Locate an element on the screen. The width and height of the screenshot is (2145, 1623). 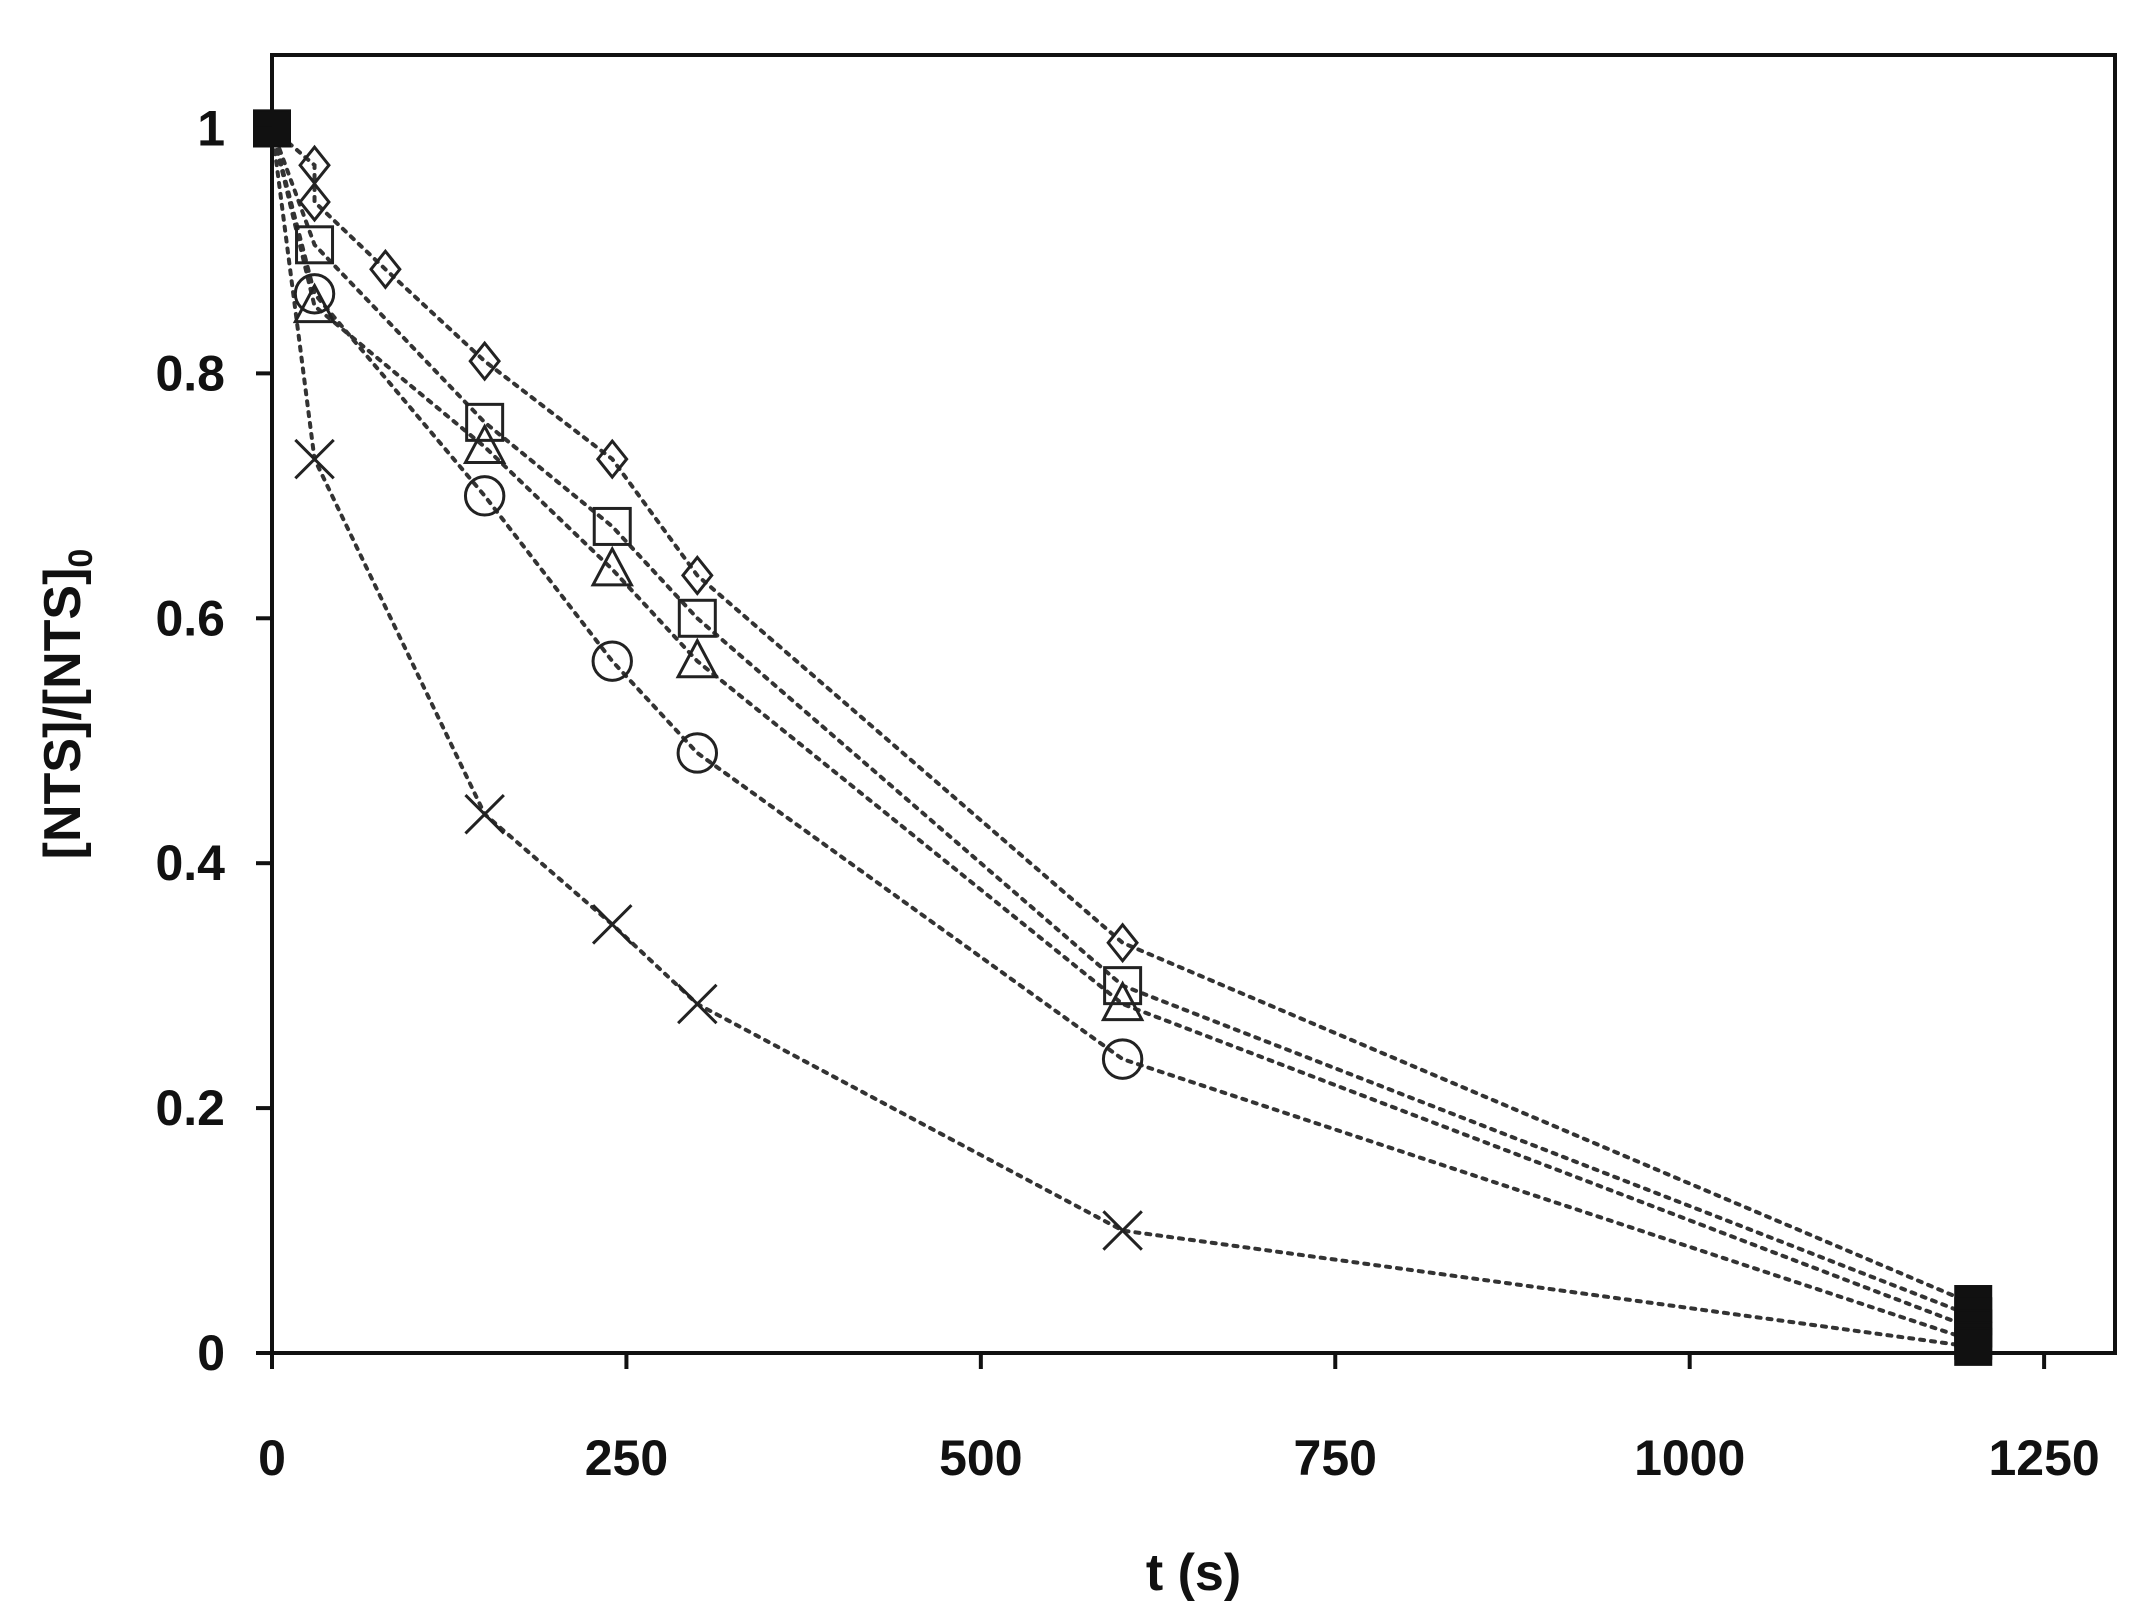
x-tick-label: 1000 is located at coordinates (1689, 1458).